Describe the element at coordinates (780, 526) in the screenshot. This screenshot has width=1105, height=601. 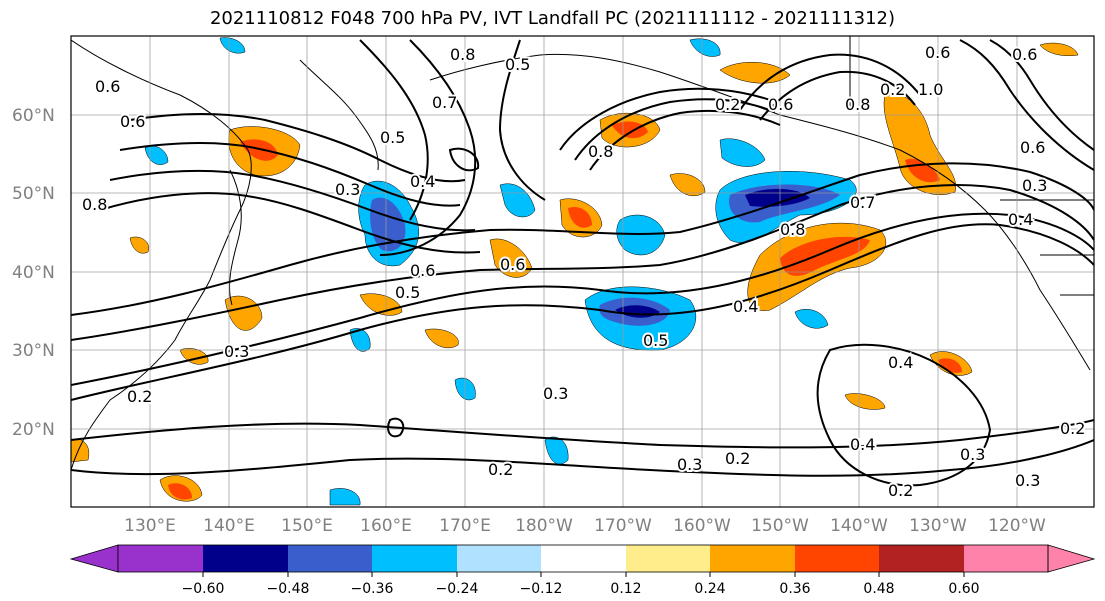
I see `lon-label: 150°W` at that location.